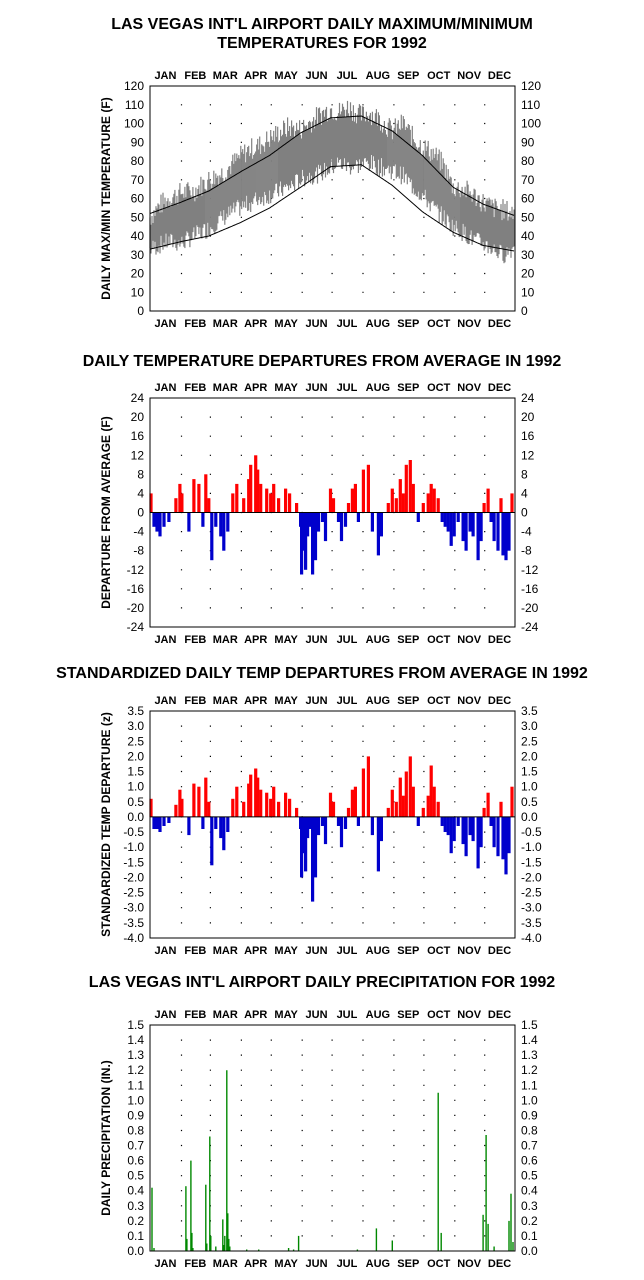  I want to click on y-tick-label-left: -16, so click(136, 589).